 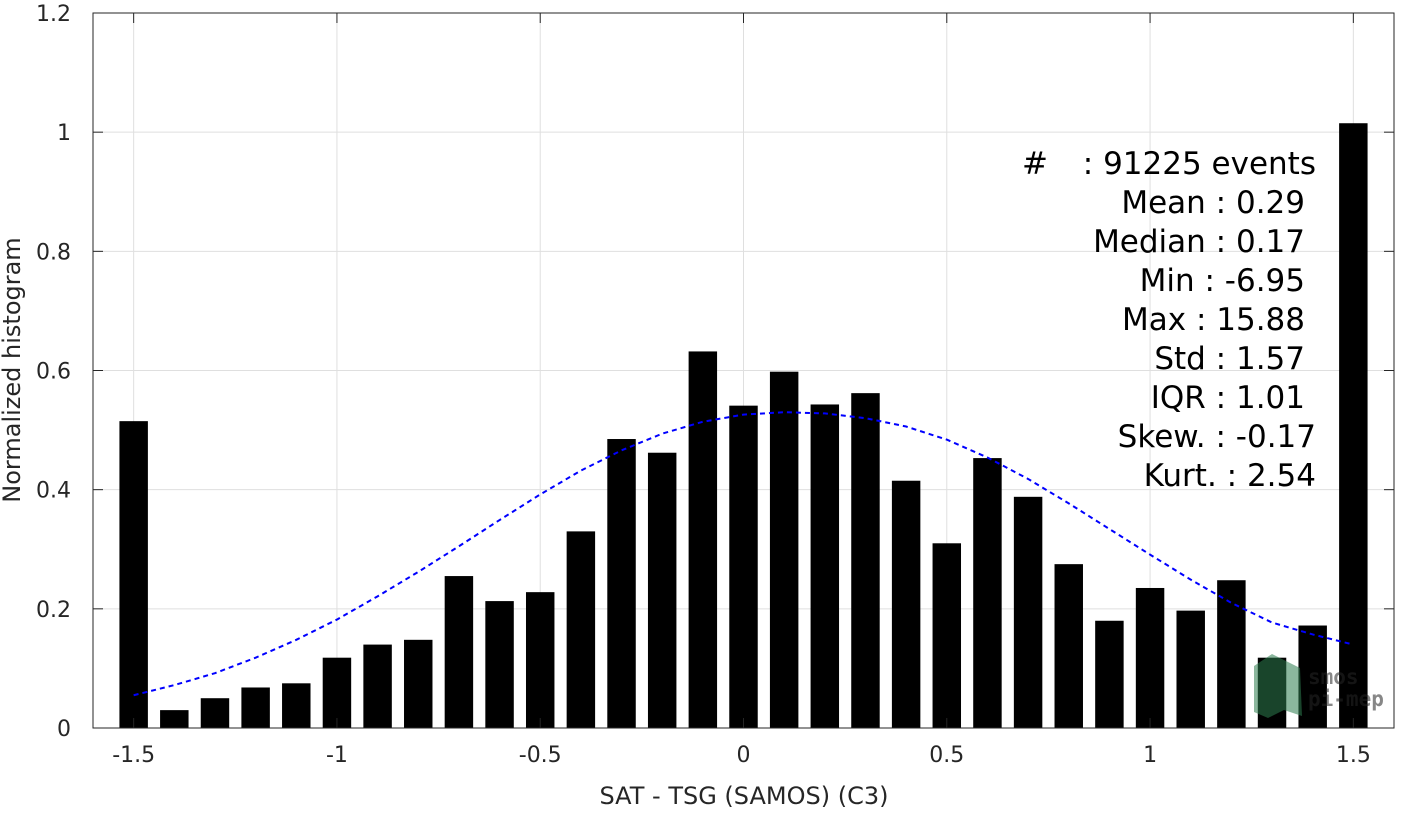 What do you see at coordinates (64, 729) in the screenshot?
I see `y-tick-label: 0` at bounding box center [64, 729].